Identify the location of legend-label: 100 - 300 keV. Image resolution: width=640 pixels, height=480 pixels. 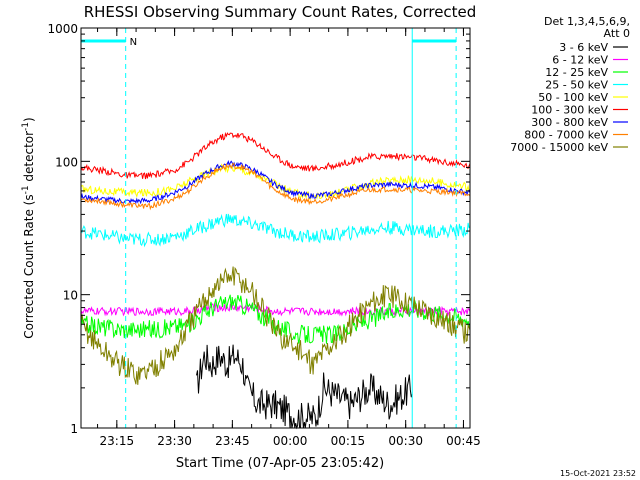
(569, 110).